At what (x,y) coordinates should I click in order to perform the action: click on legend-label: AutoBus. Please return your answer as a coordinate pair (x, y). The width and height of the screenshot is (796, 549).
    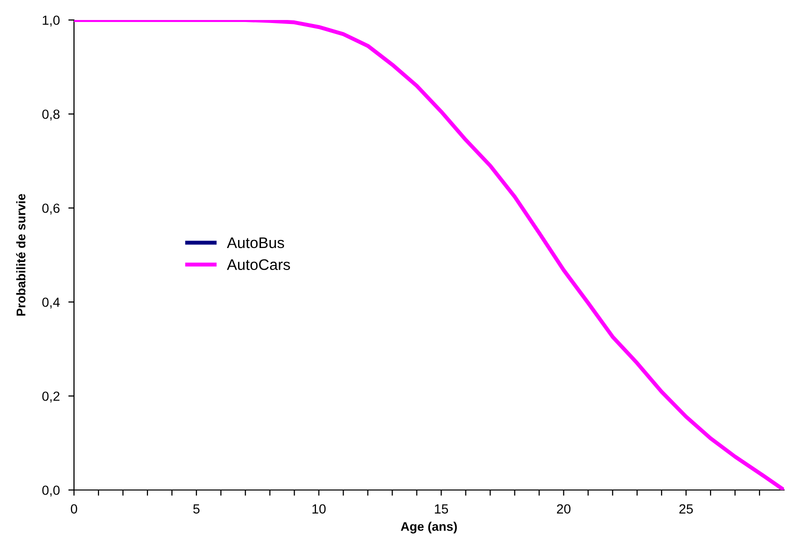
    Looking at the image, I should click on (255, 243).